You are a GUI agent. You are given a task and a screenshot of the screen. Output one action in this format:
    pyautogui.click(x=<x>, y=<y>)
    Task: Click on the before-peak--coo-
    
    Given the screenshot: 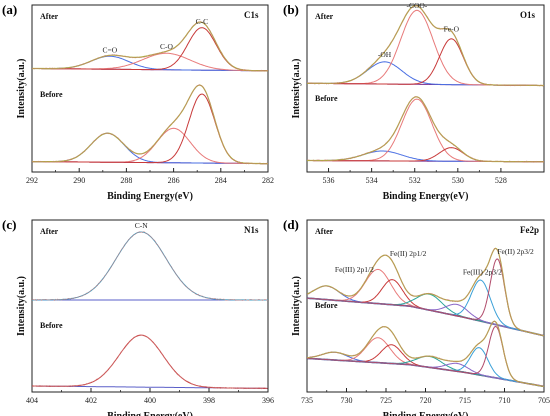 What is the action you would take?
    pyautogui.click(x=425, y=130)
    